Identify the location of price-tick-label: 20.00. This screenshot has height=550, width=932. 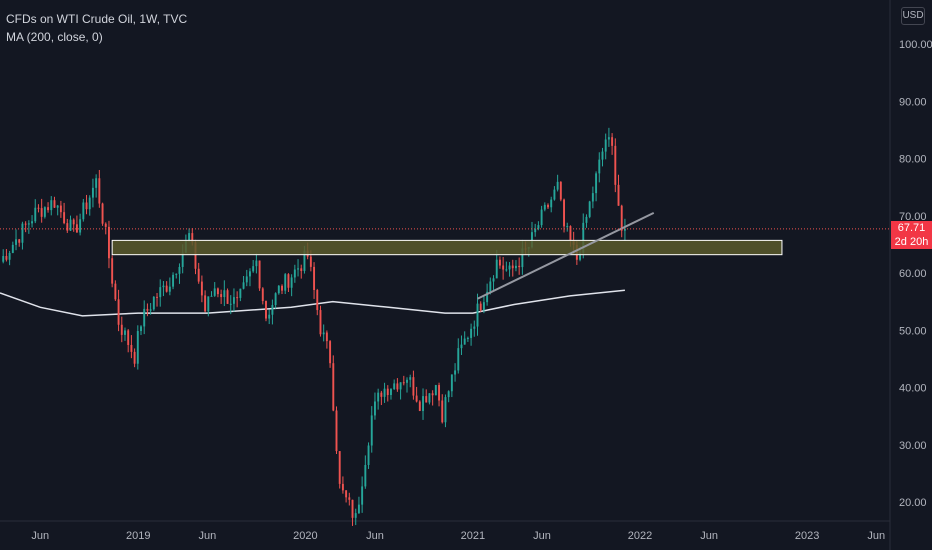
(913, 503).